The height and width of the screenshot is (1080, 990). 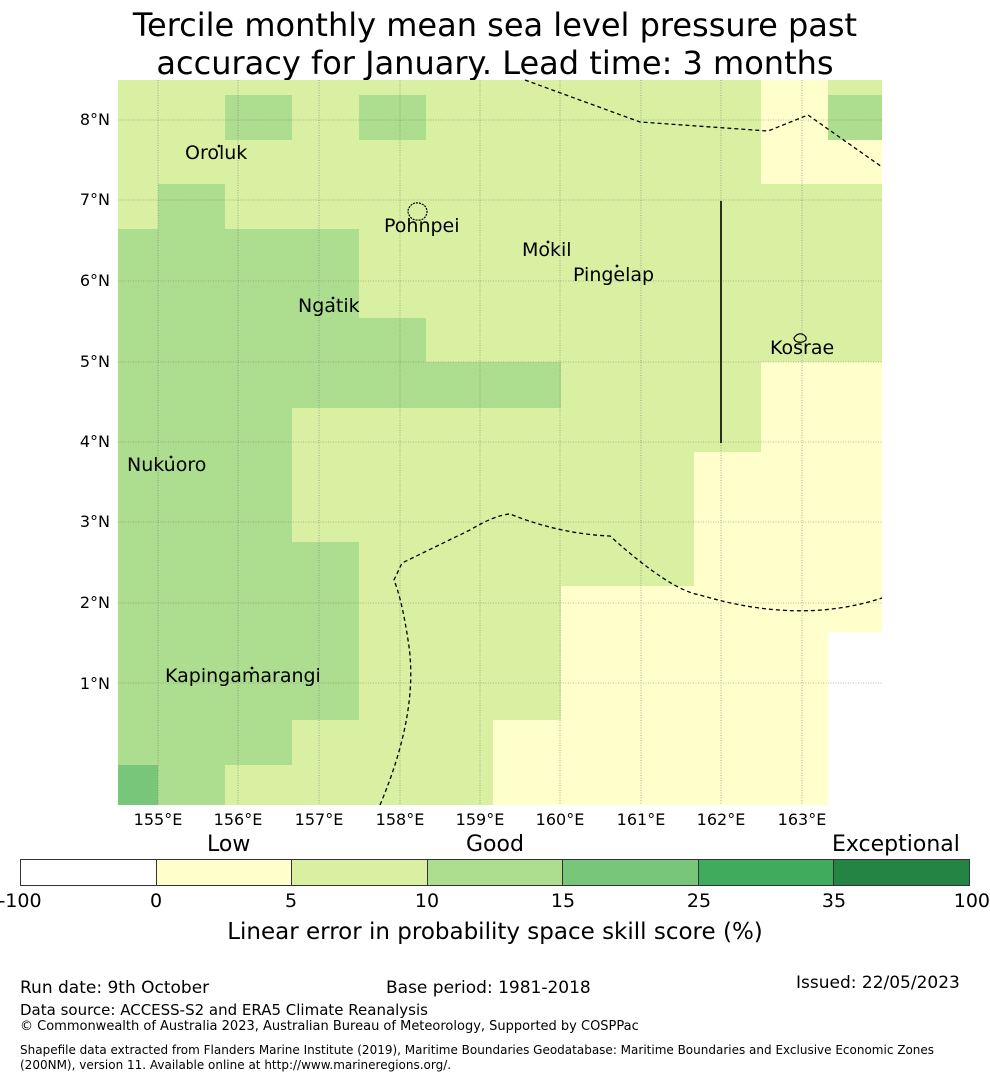 I want to click on colorbar-tick: 35, so click(x=834, y=901).